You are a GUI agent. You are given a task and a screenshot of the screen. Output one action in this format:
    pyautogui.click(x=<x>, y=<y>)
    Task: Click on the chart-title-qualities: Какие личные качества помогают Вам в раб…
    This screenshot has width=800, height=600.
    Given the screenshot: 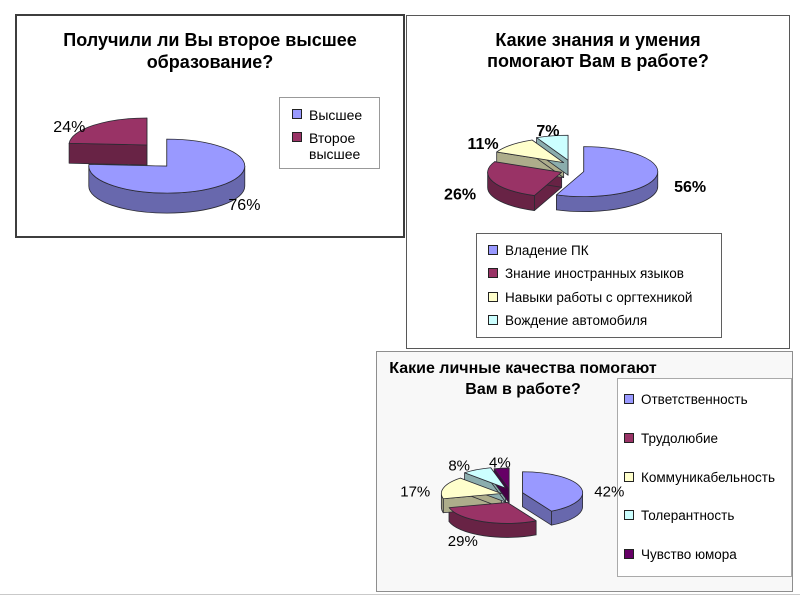 What is the action you would take?
    pyautogui.click(x=523, y=379)
    